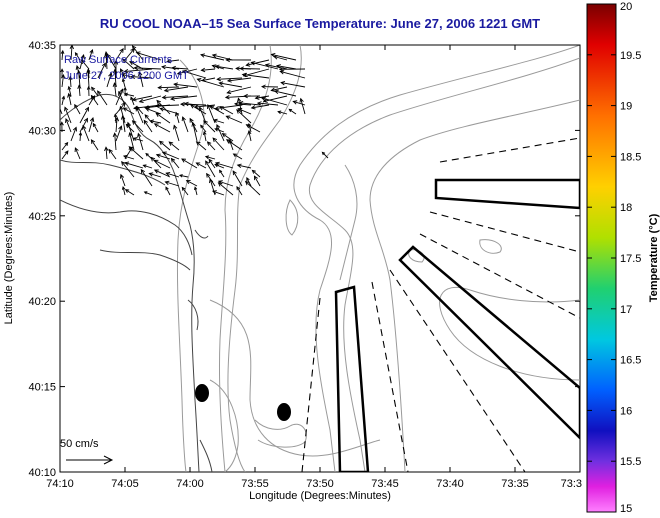  What do you see at coordinates (9, 258) in the screenshot?
I see `y-axis-label: Latitude (Degrees:Minutes)` at bounding box center [9, 258].